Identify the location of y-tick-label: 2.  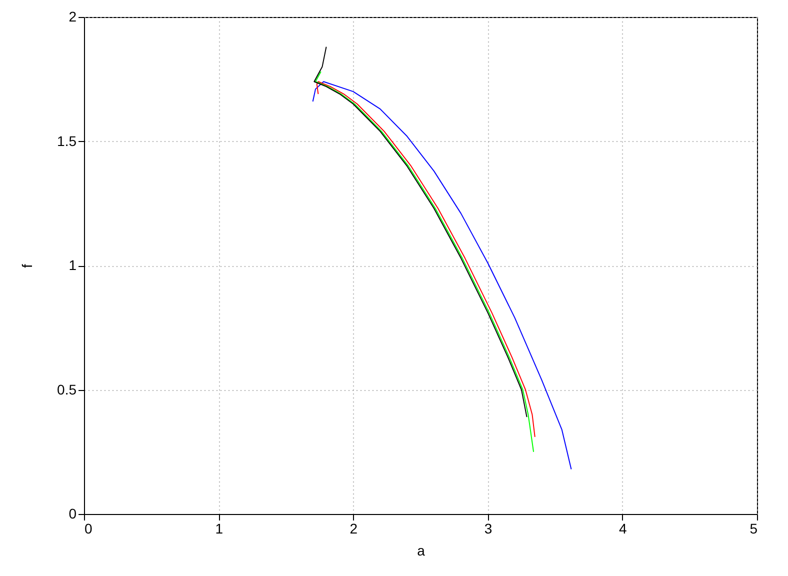
(72, 16).